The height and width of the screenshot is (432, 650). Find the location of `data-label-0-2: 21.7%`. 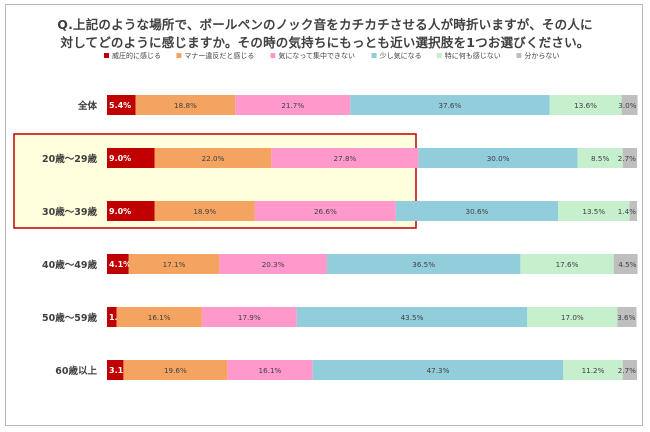

data-label-0-2: 21.7% is located at coordinates (292, 105).